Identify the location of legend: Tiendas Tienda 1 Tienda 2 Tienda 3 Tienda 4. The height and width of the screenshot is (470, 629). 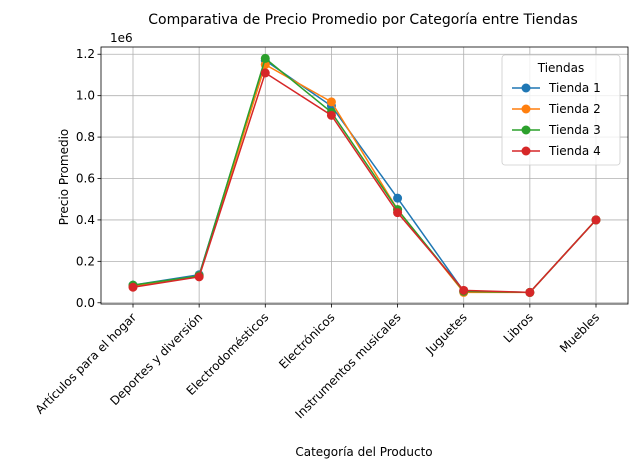
(561, 110).